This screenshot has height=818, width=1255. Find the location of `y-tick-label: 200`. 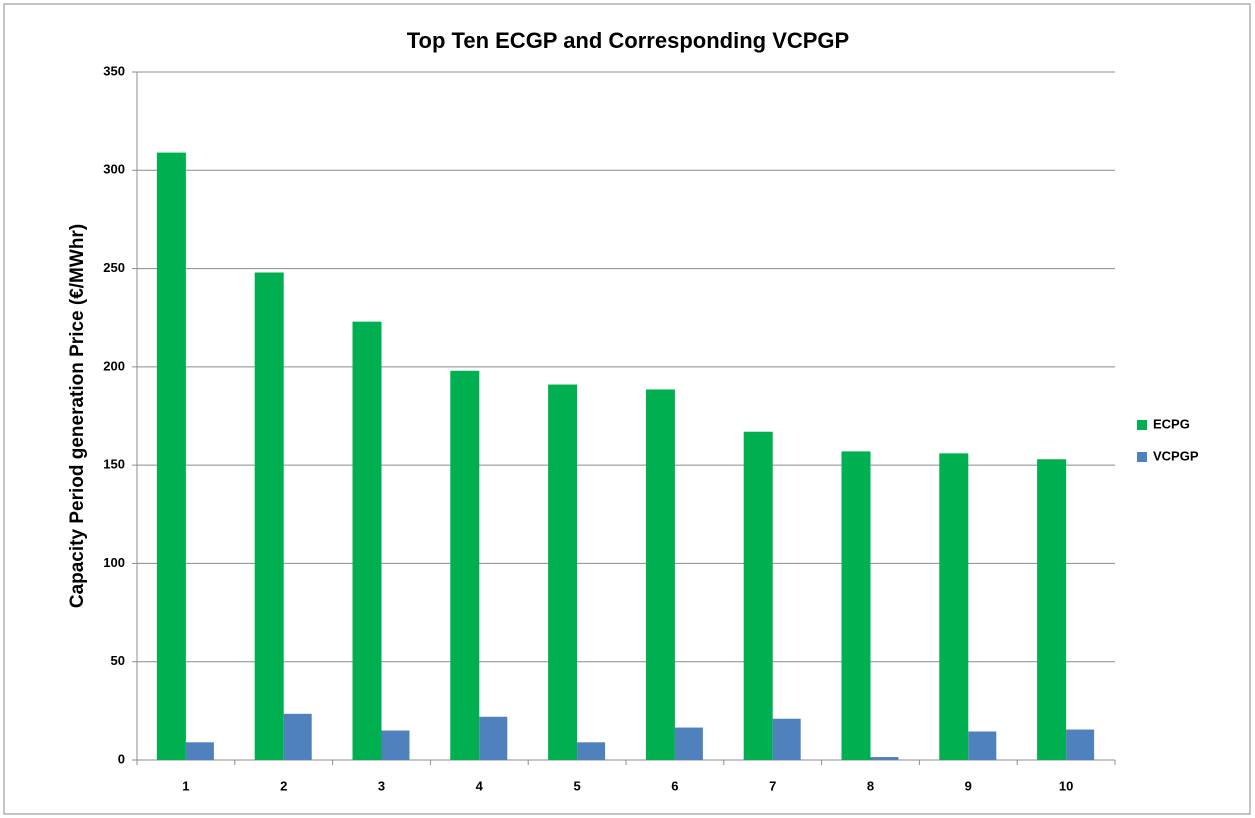

y-tick-label: 200 is located at coordinates (114, 365).